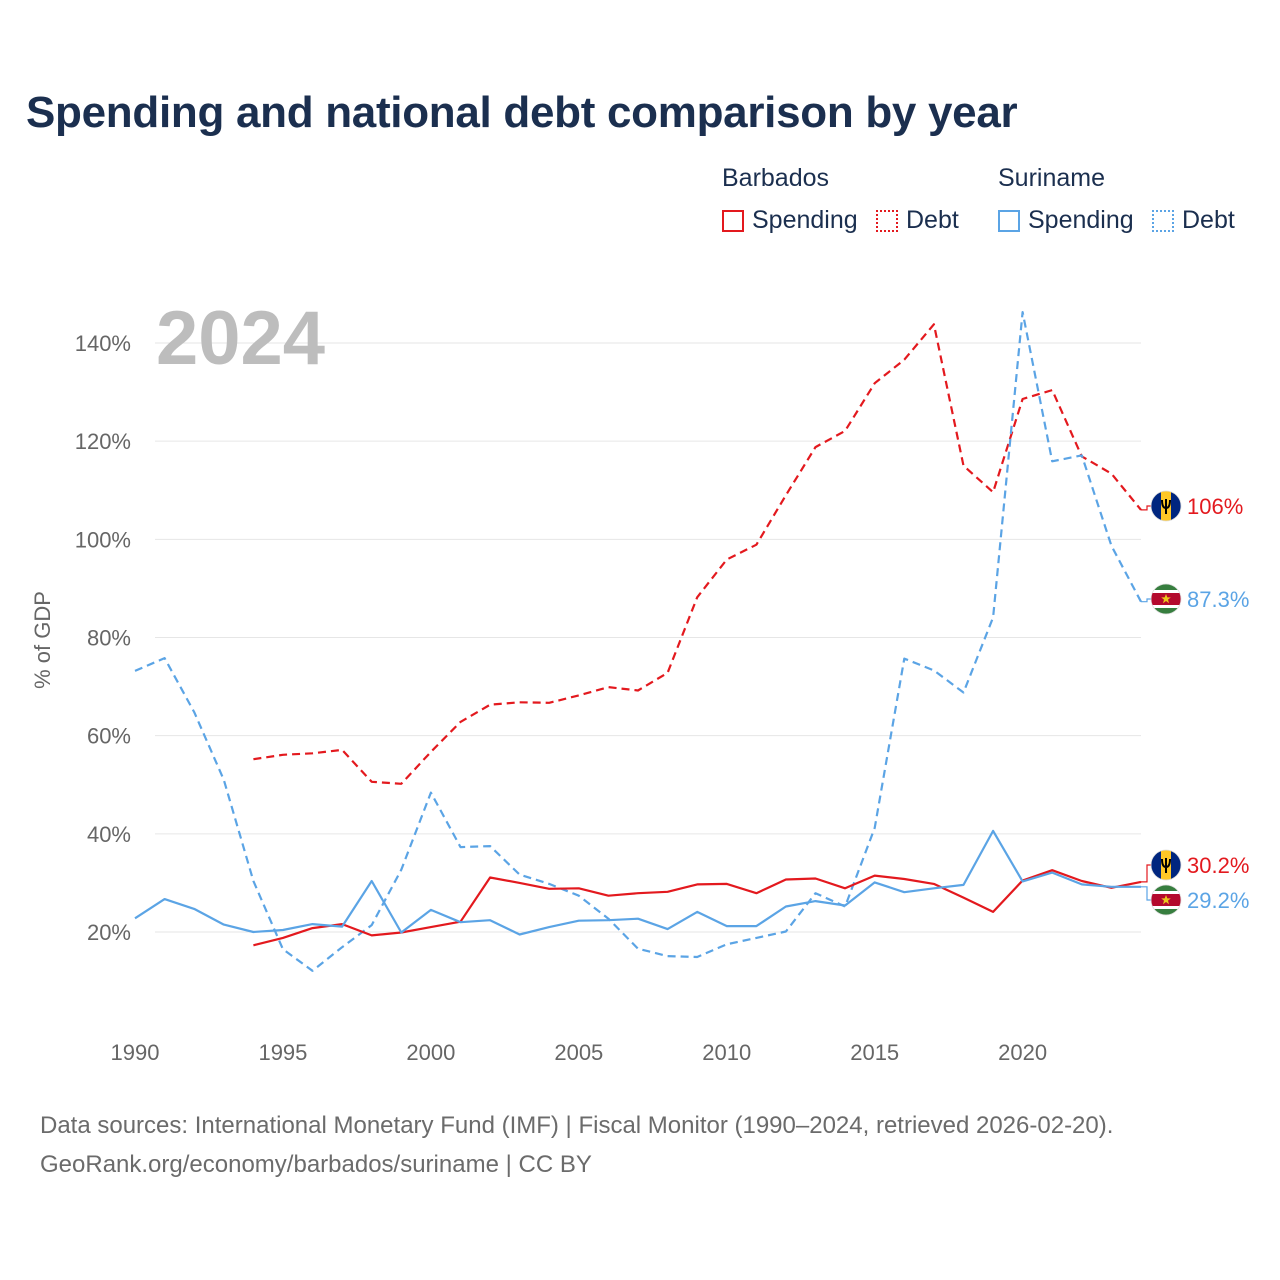 The image size is (1280, 1280). What do you see at coordinates (282, 1052) in the screenshot?
I see `x-tick-label: 1995` at bounding box center [282, 1052].